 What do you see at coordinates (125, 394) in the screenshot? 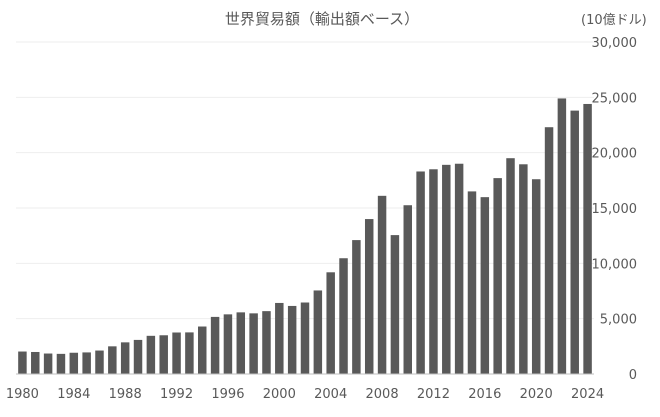
I see `x-tick-label: 1988` at bounding box center [125, 394].